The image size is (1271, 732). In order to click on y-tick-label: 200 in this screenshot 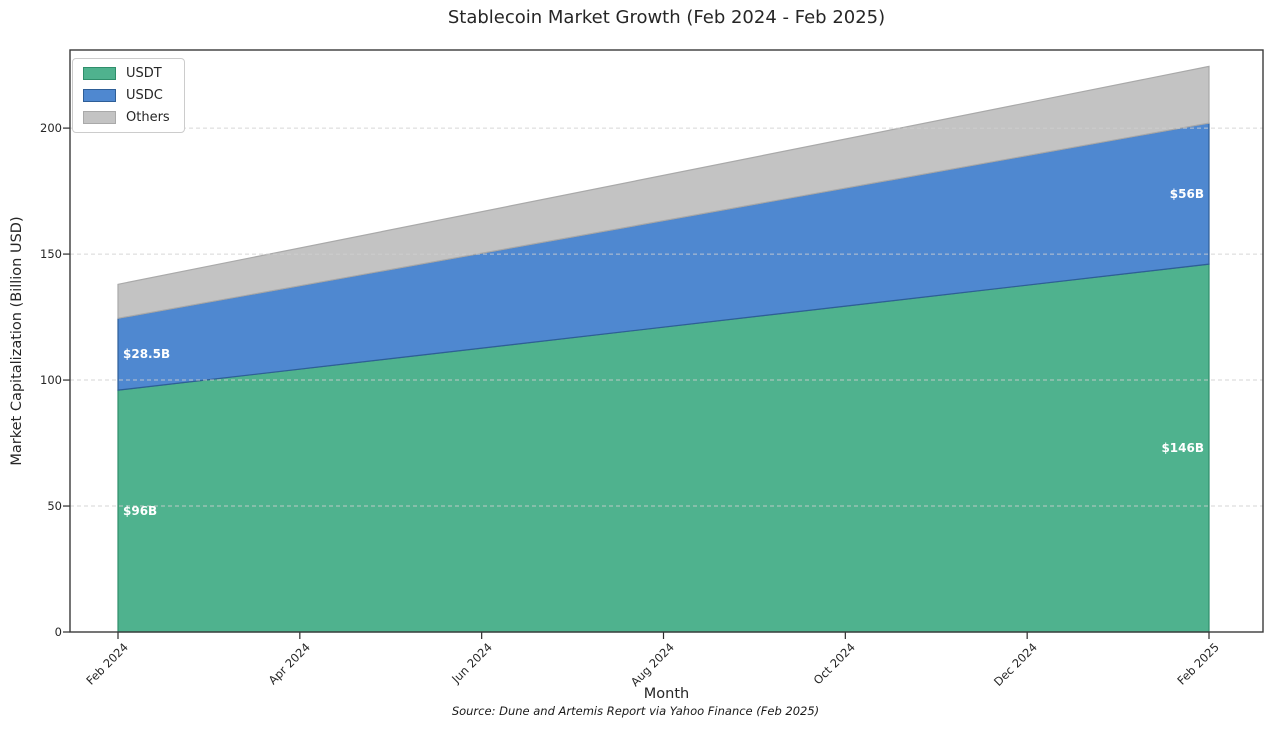, I will do `click(51, 128)`.